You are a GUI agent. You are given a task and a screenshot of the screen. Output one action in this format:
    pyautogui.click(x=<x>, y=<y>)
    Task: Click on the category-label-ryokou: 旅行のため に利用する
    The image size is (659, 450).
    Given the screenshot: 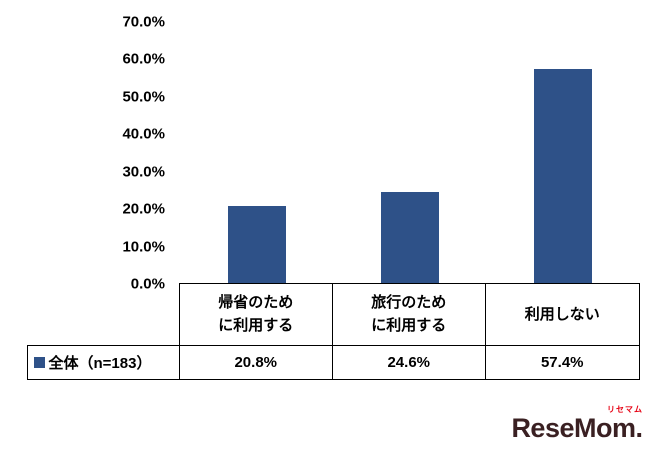 What is the action you would take?
    pyautogui.click(x=408, y=314)
    